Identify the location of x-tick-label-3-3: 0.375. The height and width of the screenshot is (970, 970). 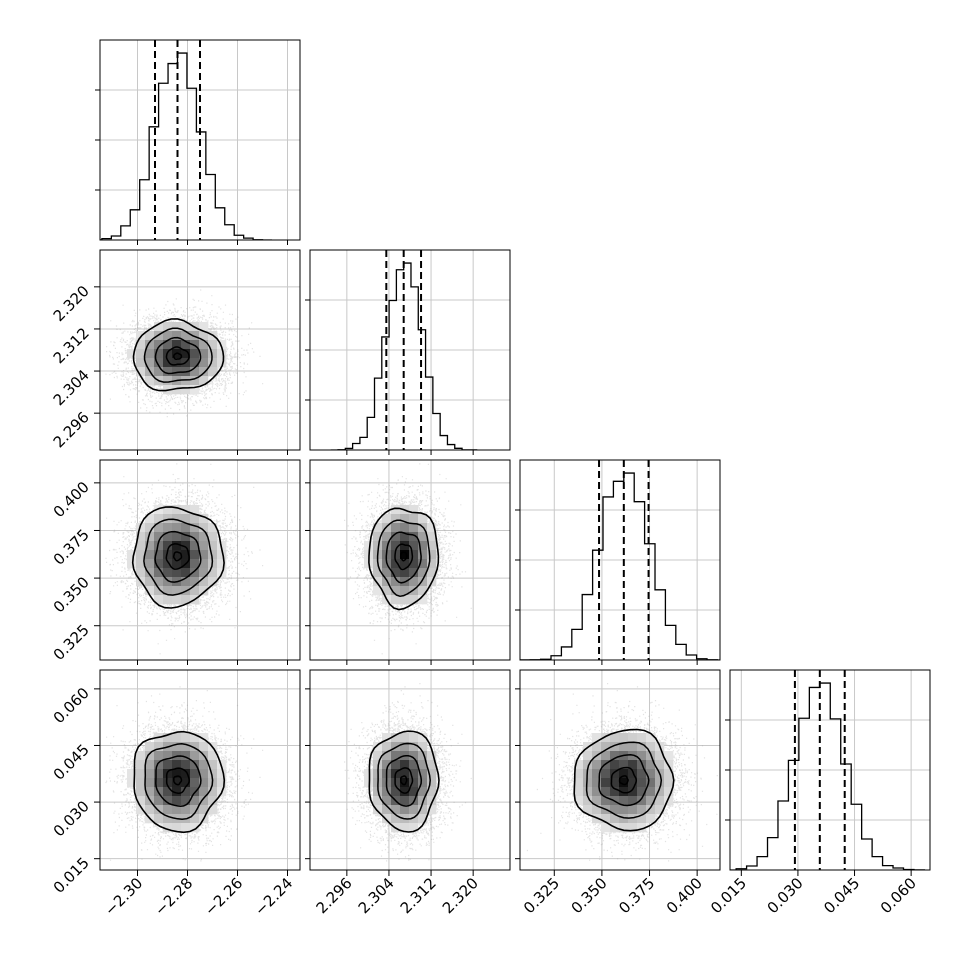
(636, 895).